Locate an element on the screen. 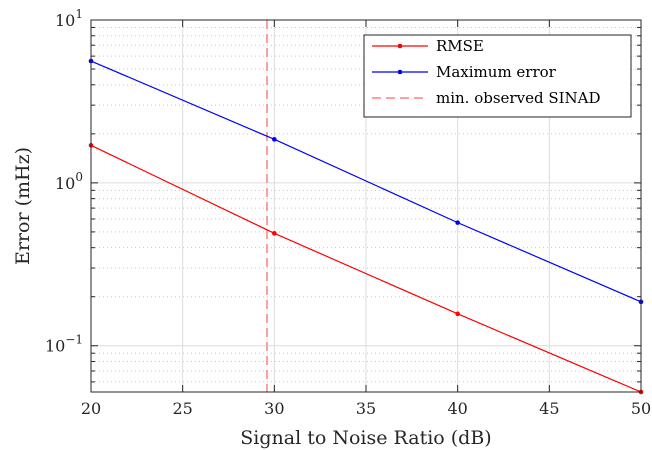 The image size is (652, 450). x-tick-label: 25 is located at coordinates (182, 408).